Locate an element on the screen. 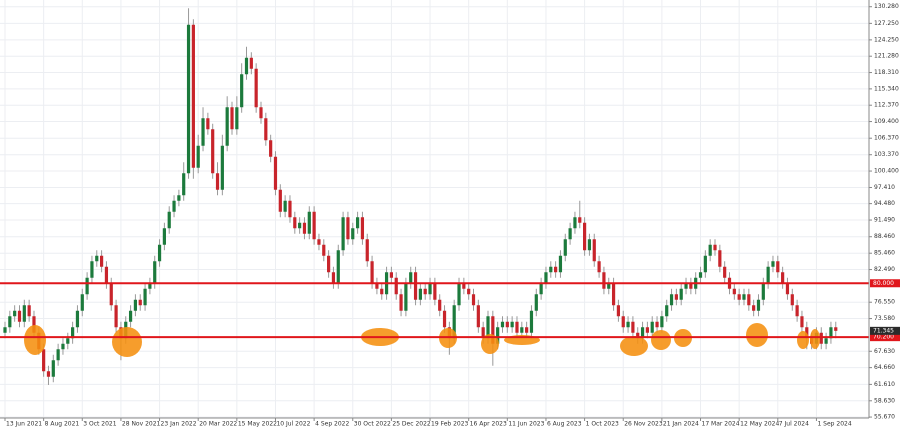 The width and height of the screenshot is (900, 428). level-label: 80.000 is located at coordinates (883, 283).